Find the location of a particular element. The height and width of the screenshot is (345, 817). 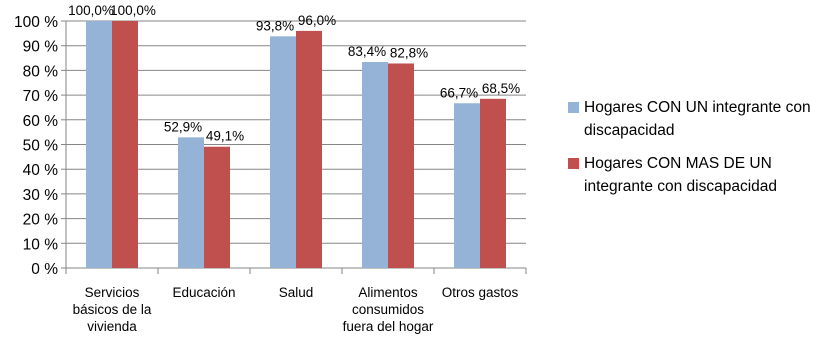

data-label-series-2-cat-5: 68,5% is located at coordinates (501, 88).